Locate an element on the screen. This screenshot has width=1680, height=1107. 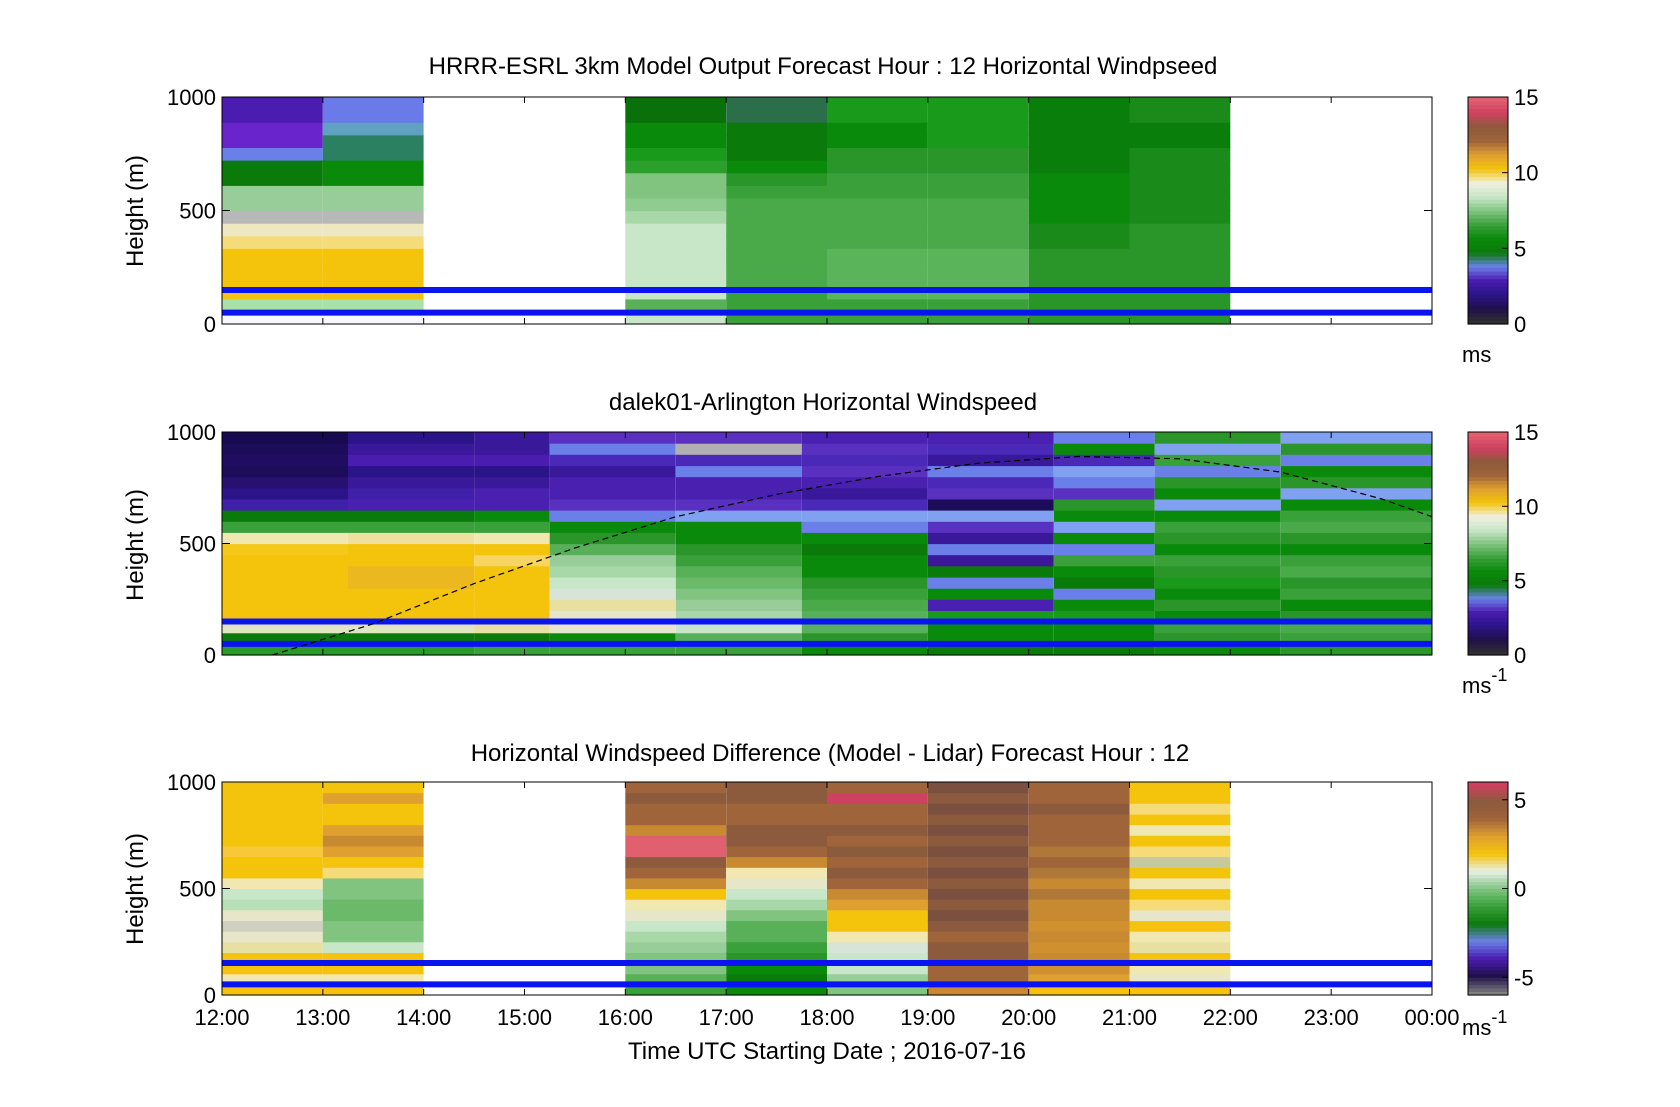
heatmap-cells is located at coordinates (726, 889).